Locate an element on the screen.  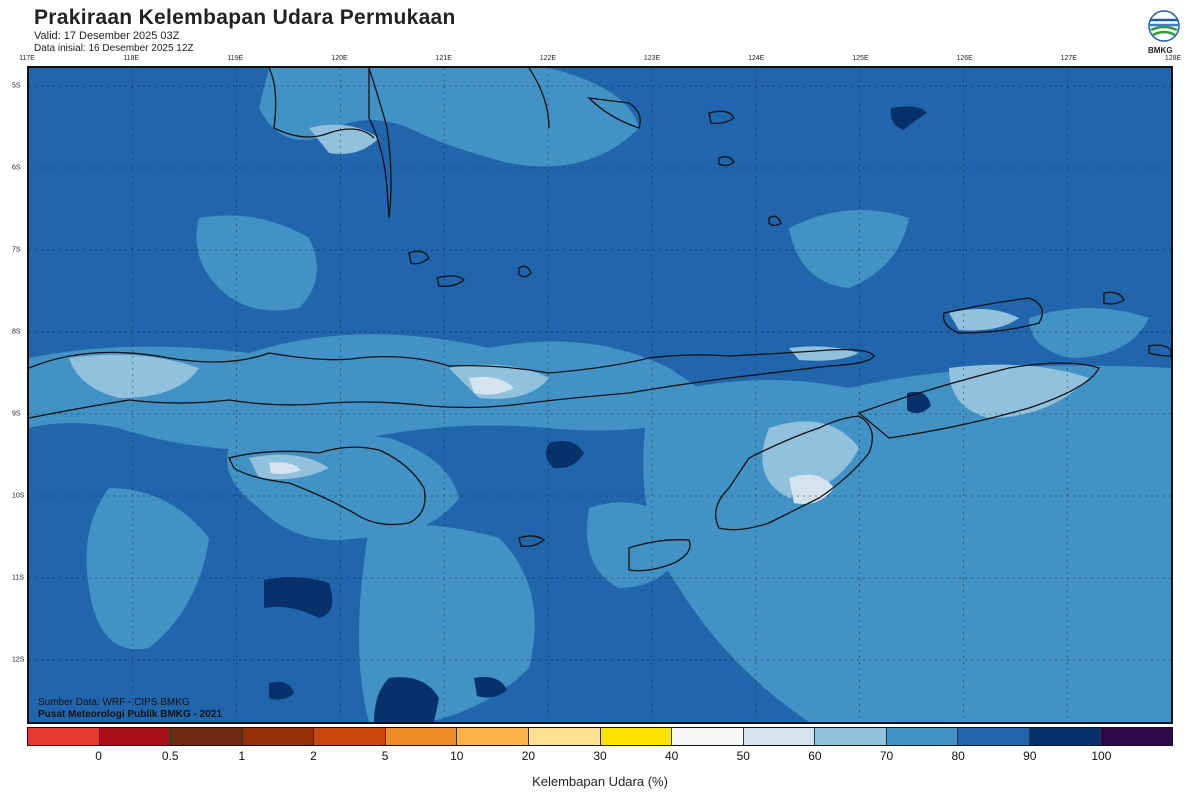
legend-tick-label: 60 is located at coordinates (815, 756).